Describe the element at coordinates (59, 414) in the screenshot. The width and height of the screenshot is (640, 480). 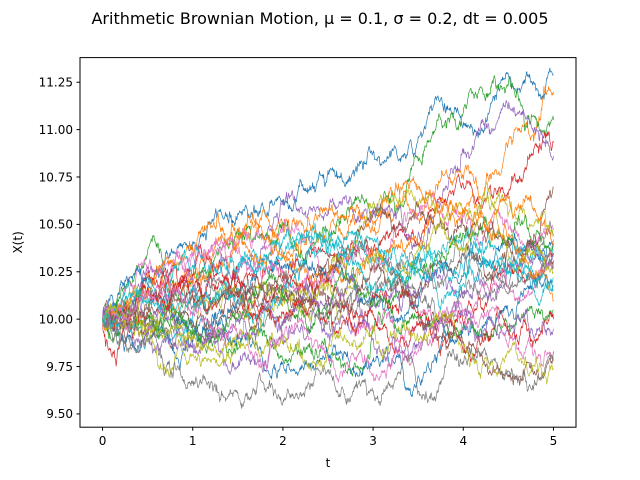
I see `y-tick-label: 9.50` at that location.